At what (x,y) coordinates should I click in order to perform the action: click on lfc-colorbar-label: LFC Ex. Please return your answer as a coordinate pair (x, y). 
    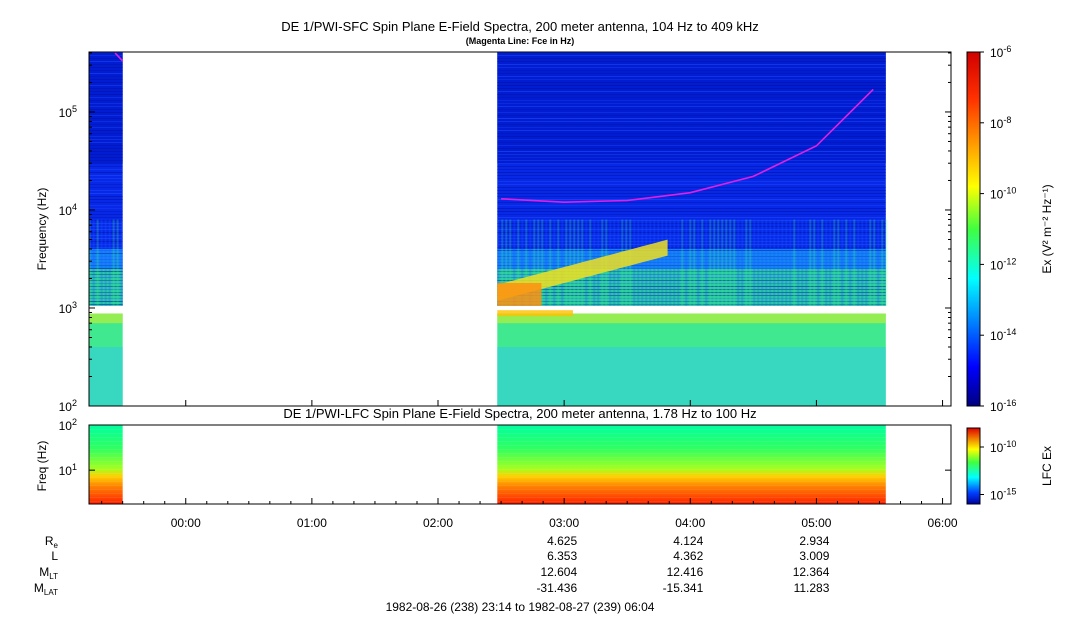
    Looking at the image, I should click on (1047, 466).